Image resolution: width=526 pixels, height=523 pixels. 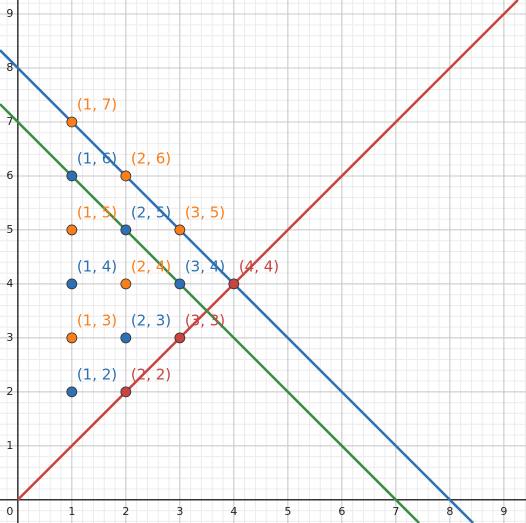 What do you see at coordinates (9, 283) in the screenshot?
I see `y-tick-label: 4` at bounding box center [9, 283].